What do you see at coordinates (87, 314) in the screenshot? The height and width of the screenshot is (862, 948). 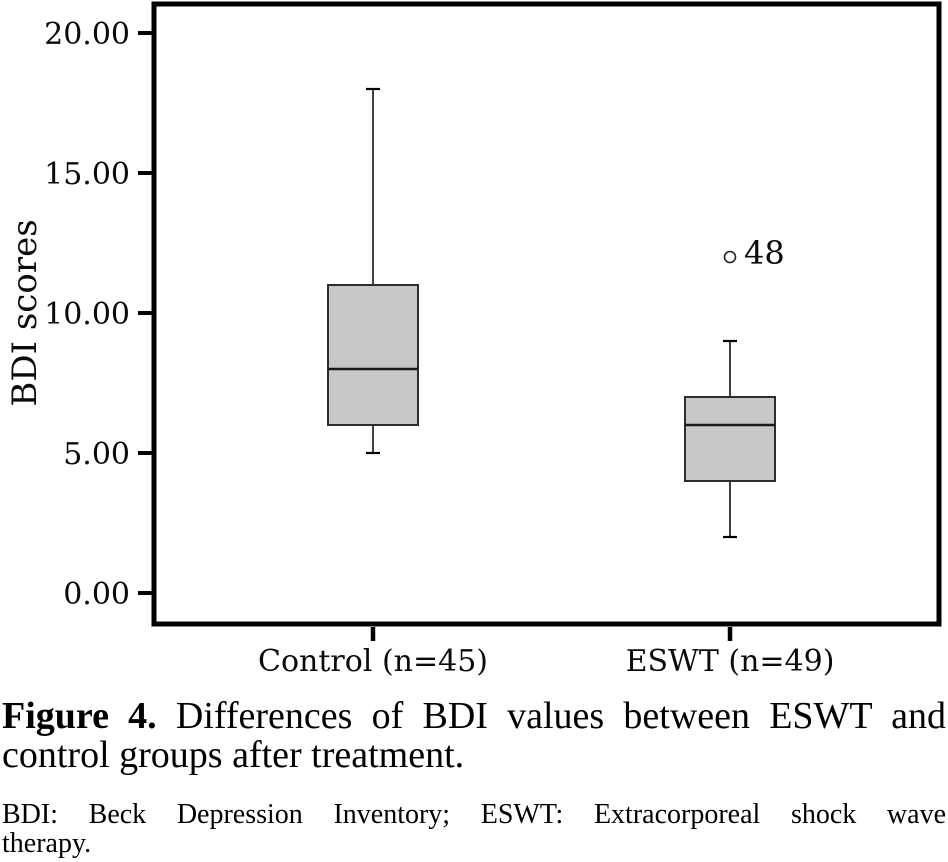 I see `y-tick-label: 10.00` at bounding box center [87, 314].